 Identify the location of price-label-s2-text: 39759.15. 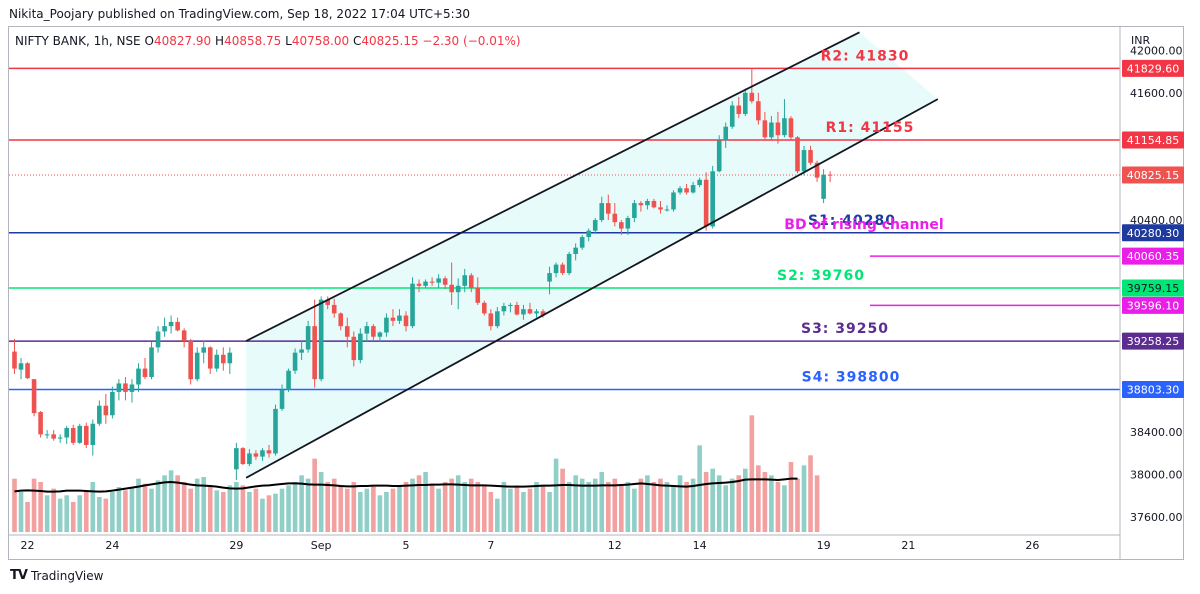
(1153, 288).